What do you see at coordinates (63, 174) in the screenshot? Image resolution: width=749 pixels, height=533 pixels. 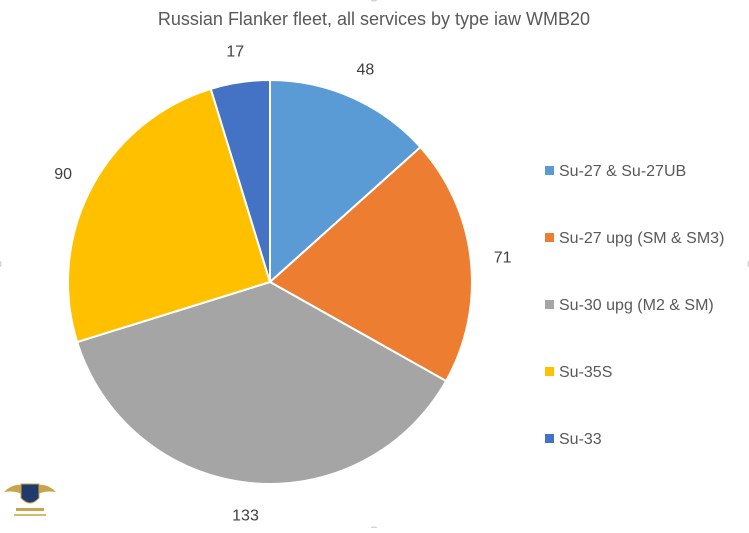 I see `data-label-3: 90` at bounding box center [63, 174].